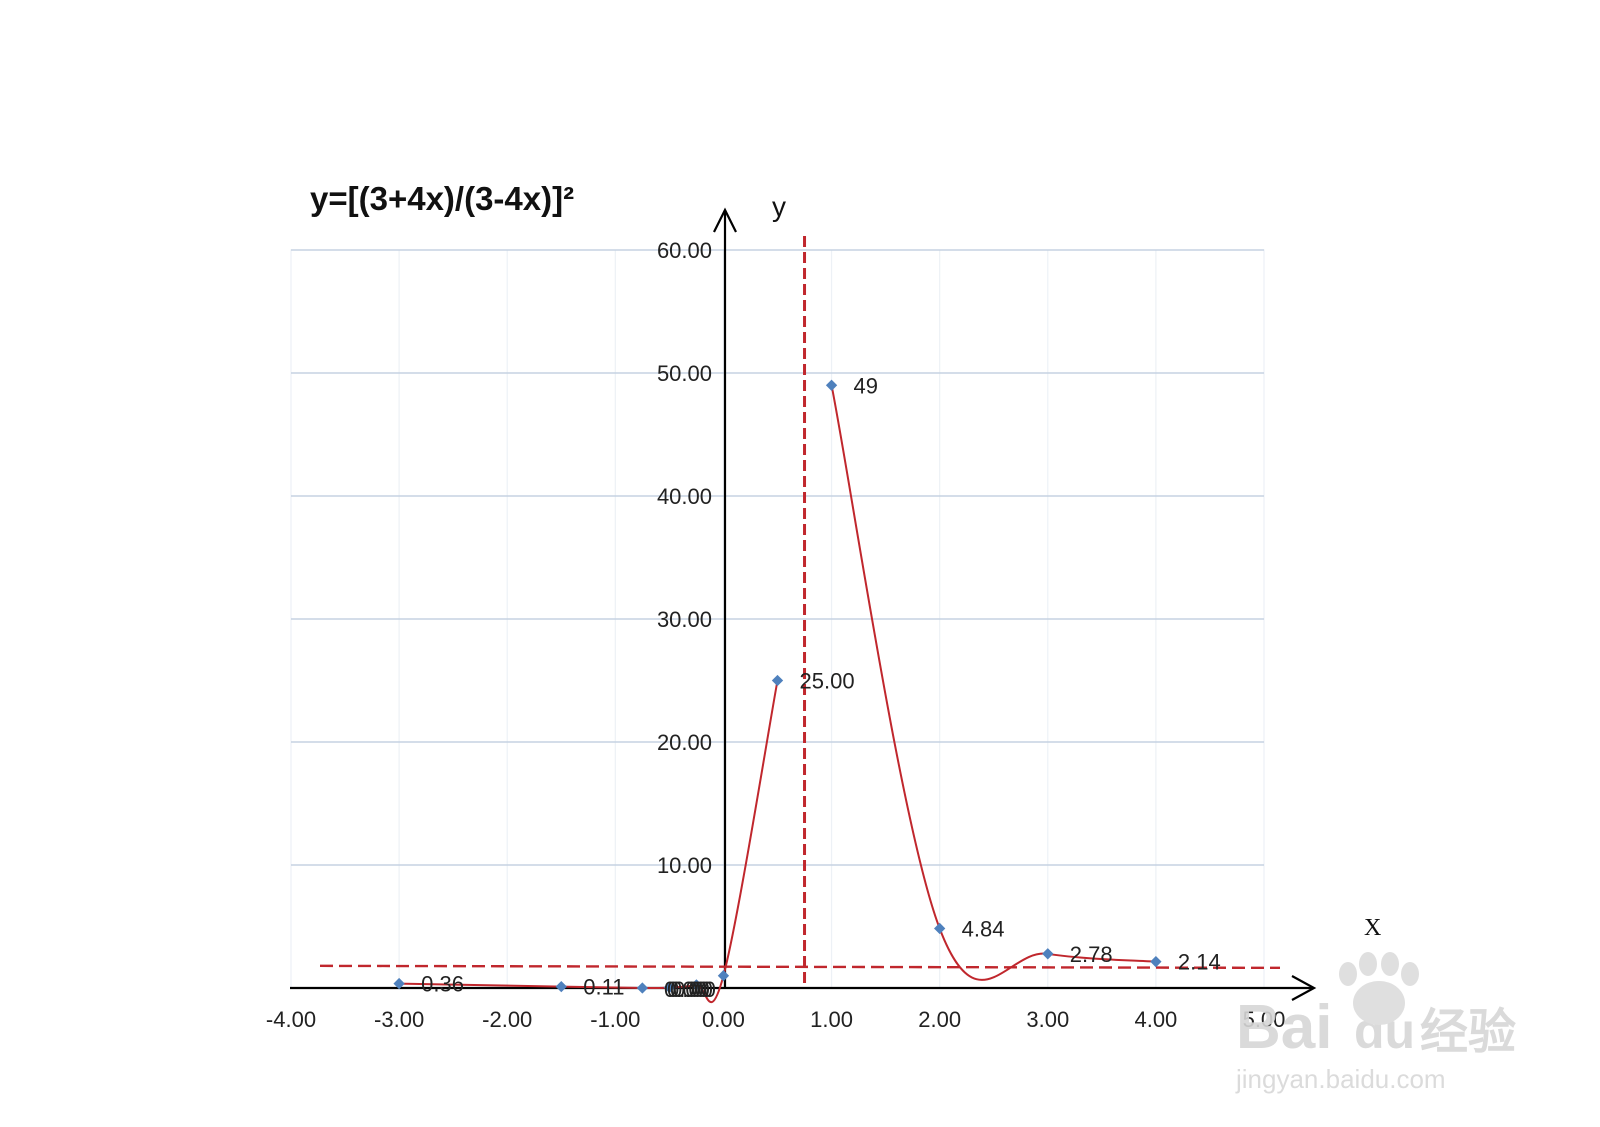 This screenshot has width=1600, height=1127. I want to click on curve-right, so click(993, 683).